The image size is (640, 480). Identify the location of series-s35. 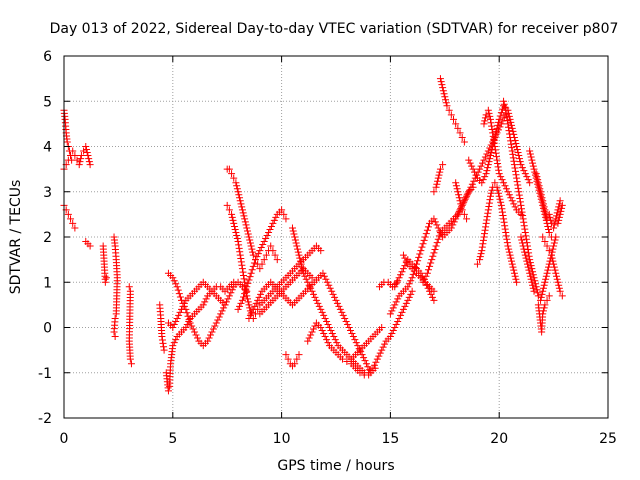
(541, 196).